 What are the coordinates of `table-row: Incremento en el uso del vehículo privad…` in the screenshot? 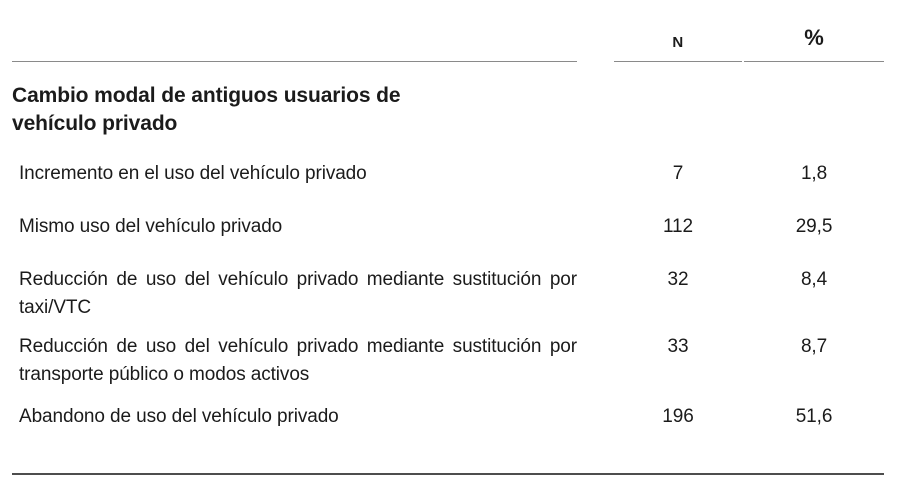 It's located at (448, 174).